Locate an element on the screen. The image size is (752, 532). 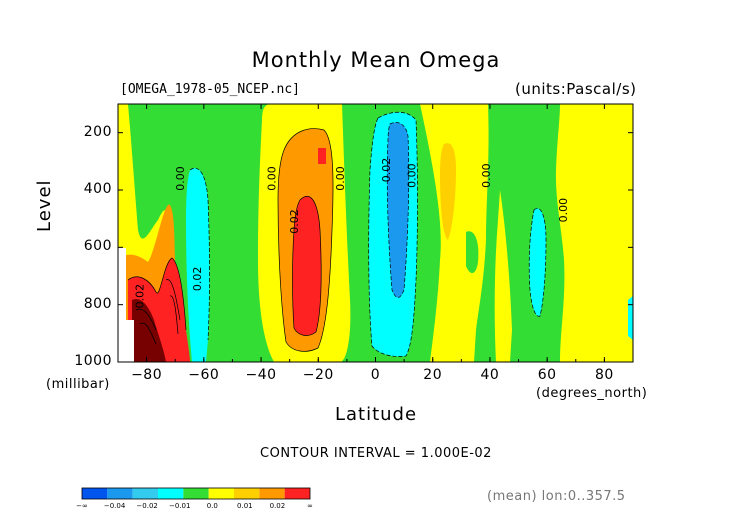
y-axis-unit: (millibar) is located at coordinates (78, 384).